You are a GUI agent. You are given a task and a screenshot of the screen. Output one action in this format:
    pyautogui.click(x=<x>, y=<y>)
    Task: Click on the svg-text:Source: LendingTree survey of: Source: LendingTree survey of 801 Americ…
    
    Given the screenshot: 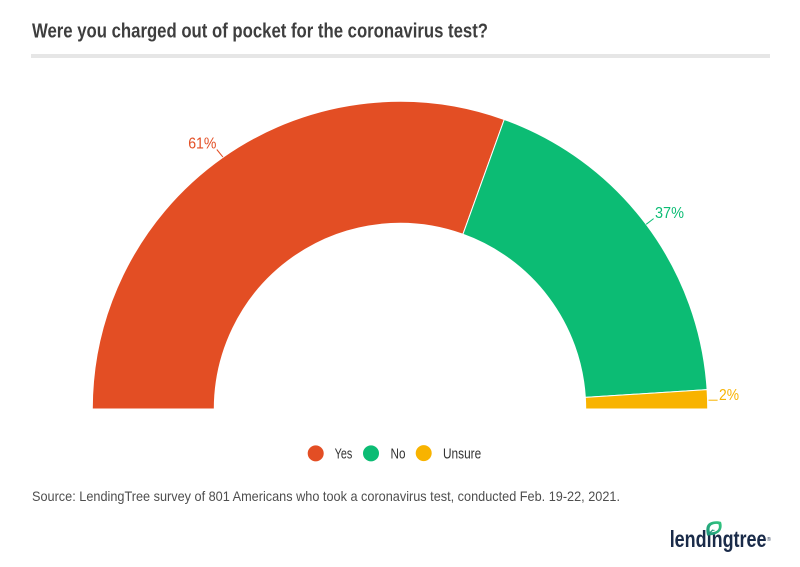 What is the action you would take?
    pyautogui.click(x=326, y=496)
    